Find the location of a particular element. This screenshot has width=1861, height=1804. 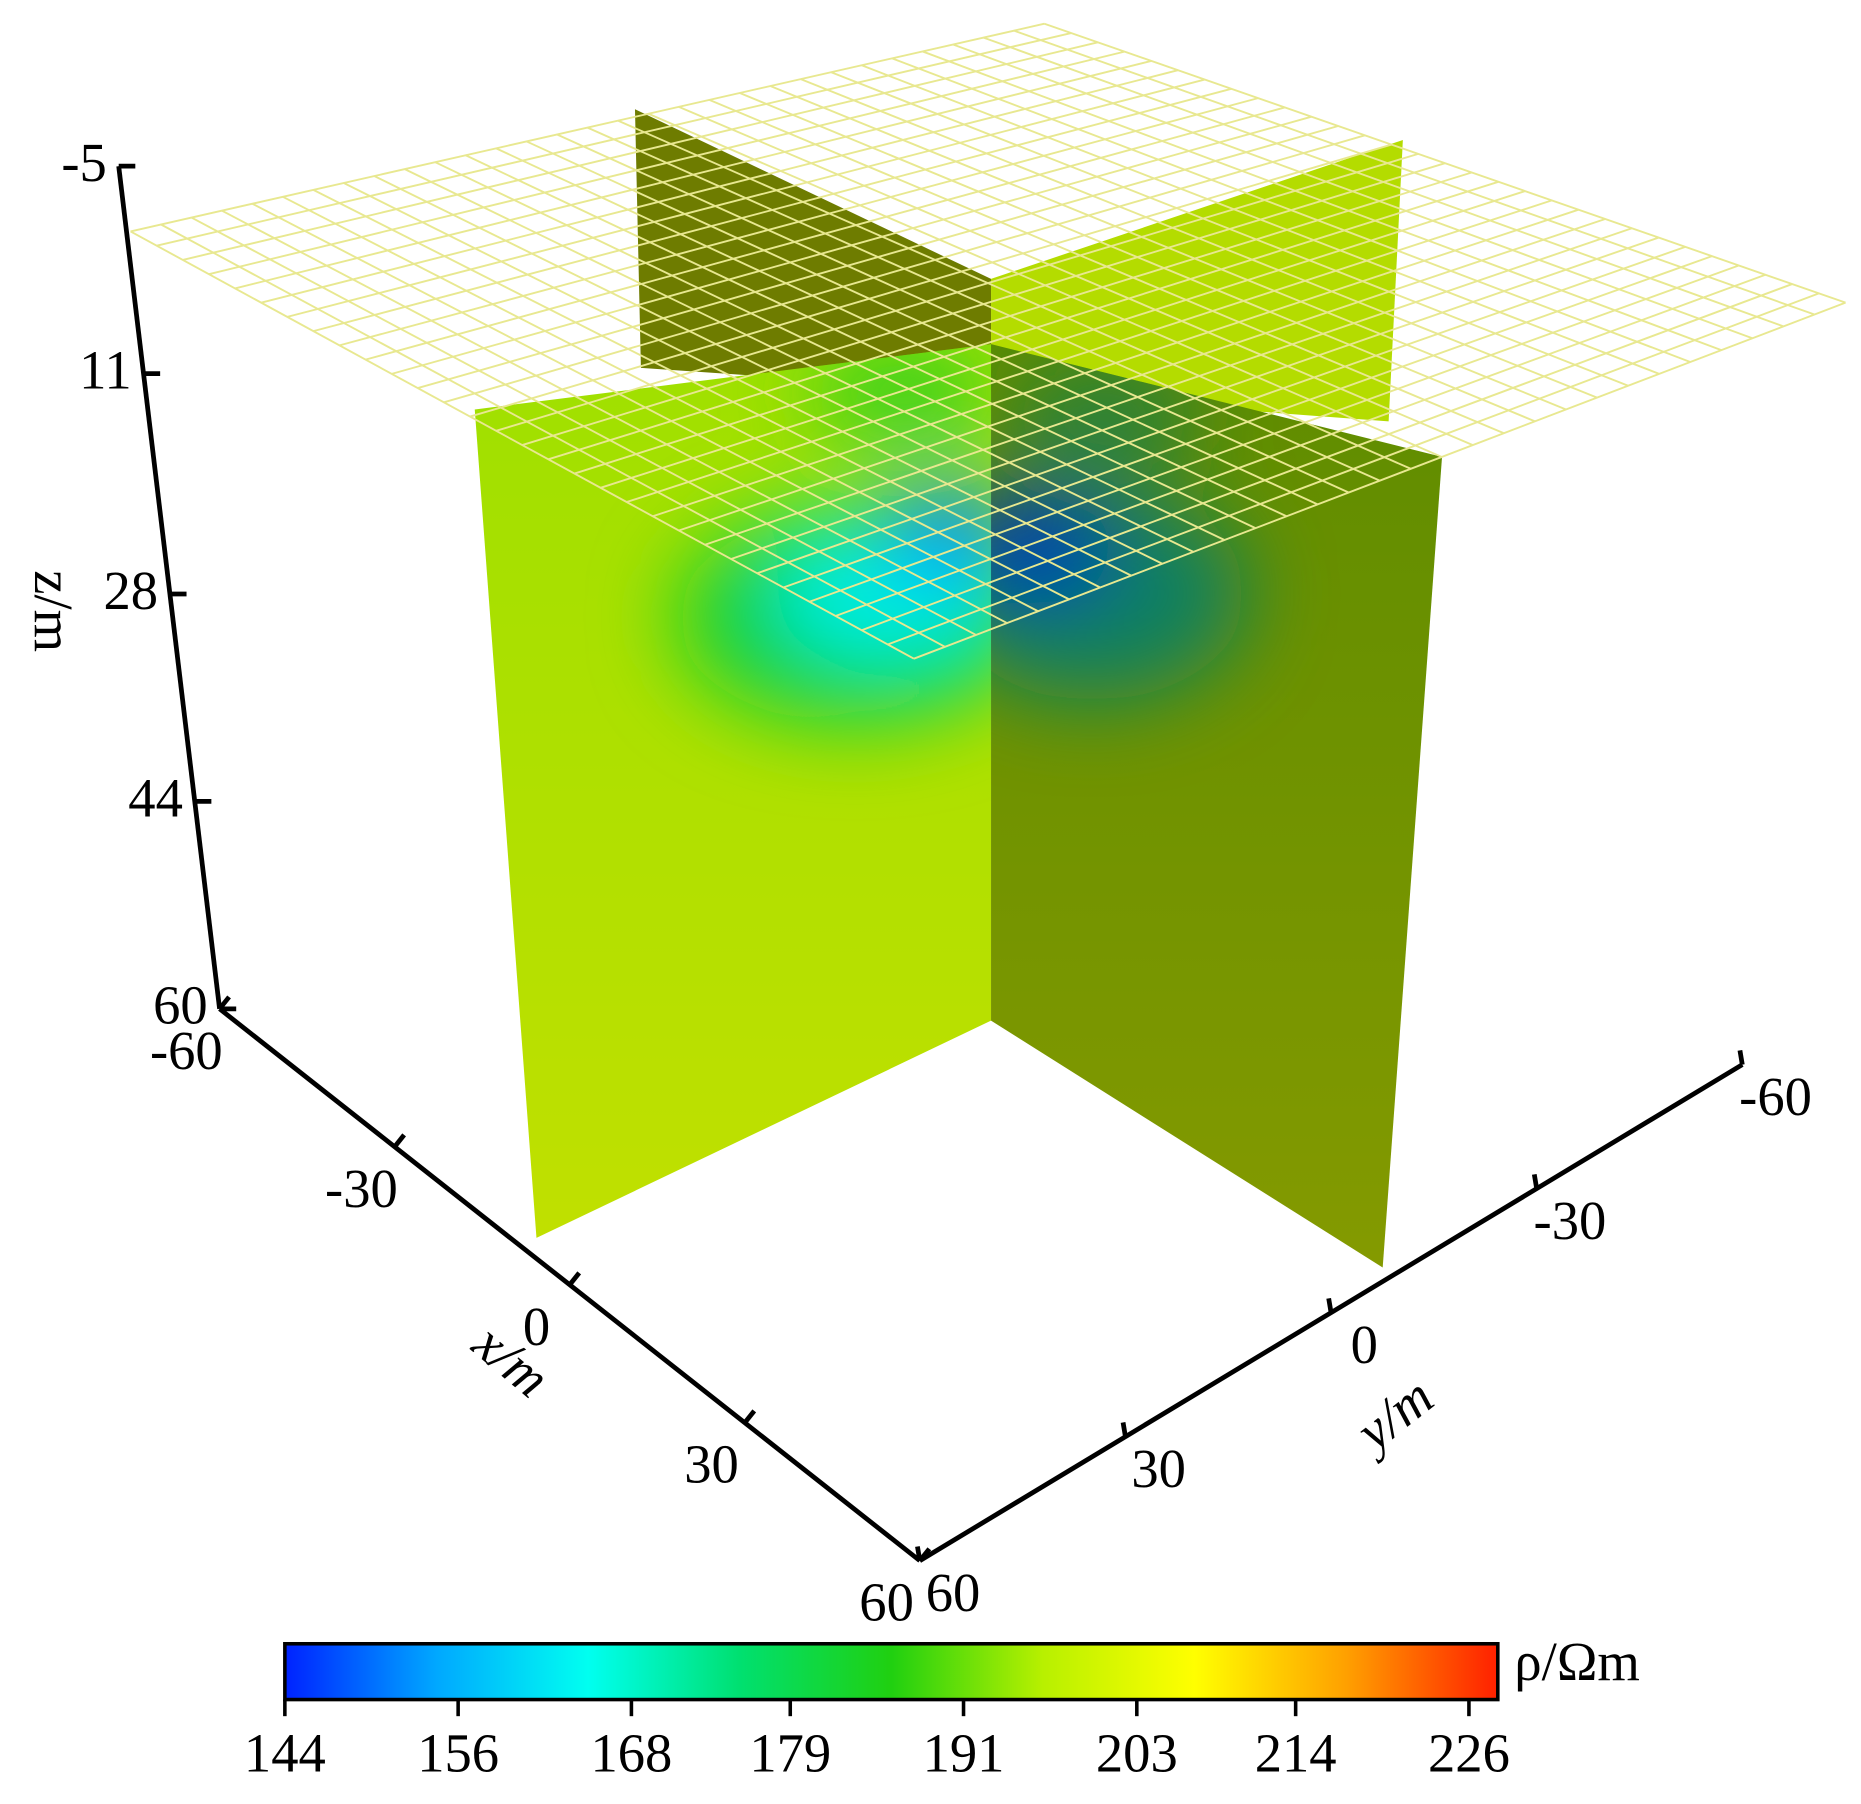

z-axis-title: z/m is located at coordinates (53, 611).